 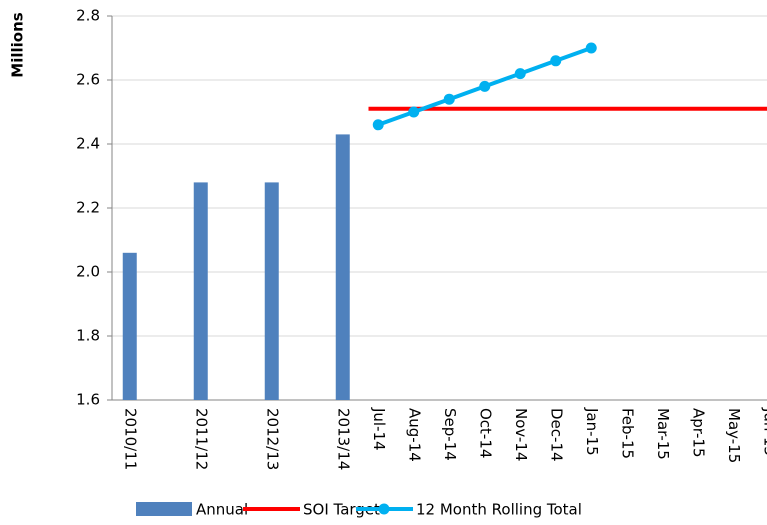 What do you see at coordinates (88, 400) in the screenshot?
I see `y-tick-label: 1.6` at bounding box center [88, 400].